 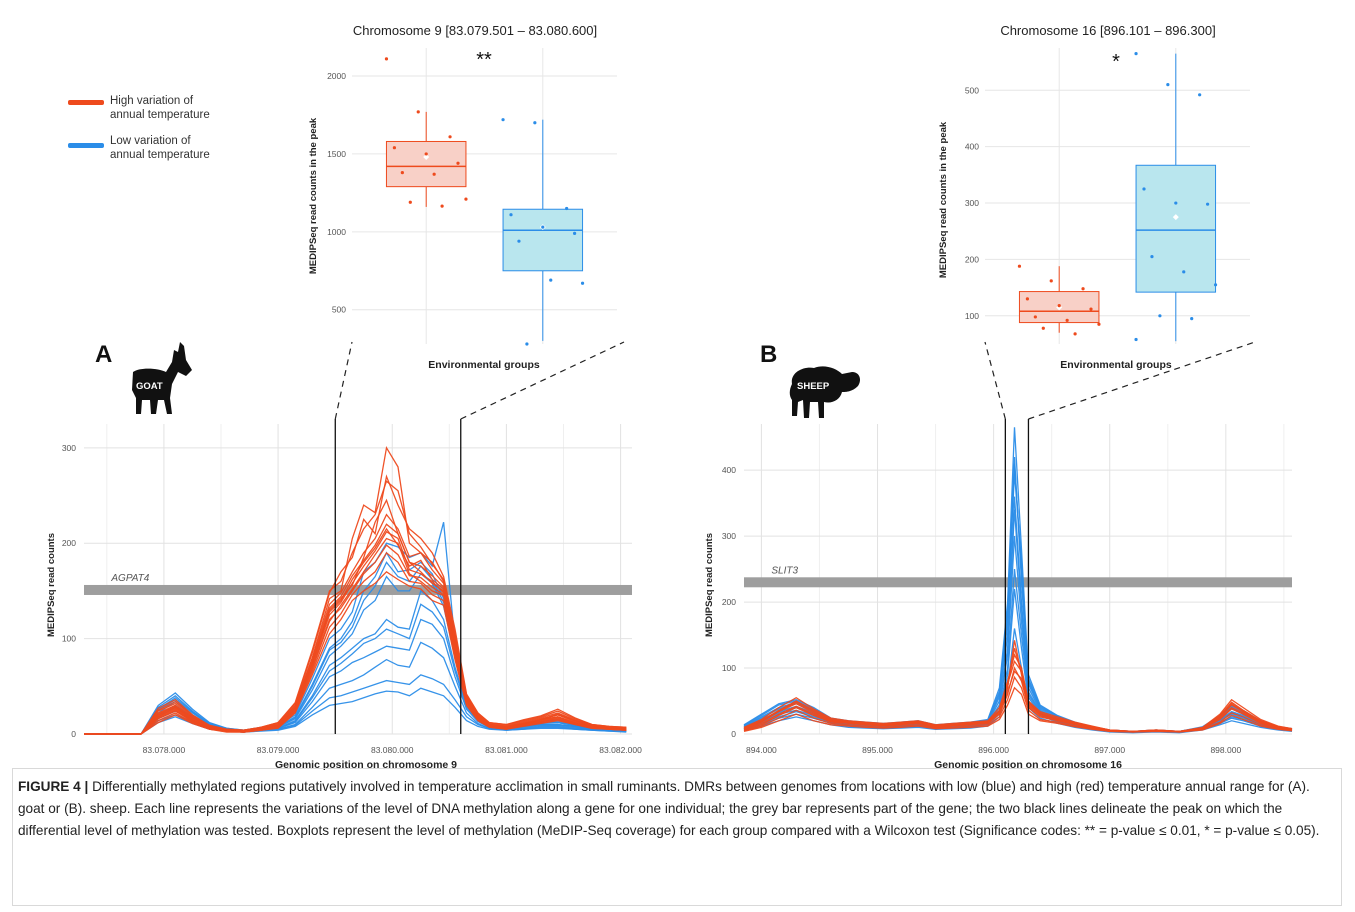 What do you see at coordinates (103, 354) in the screenshot?
I see `panel-label-a: A` at bounding box center [103, 354].